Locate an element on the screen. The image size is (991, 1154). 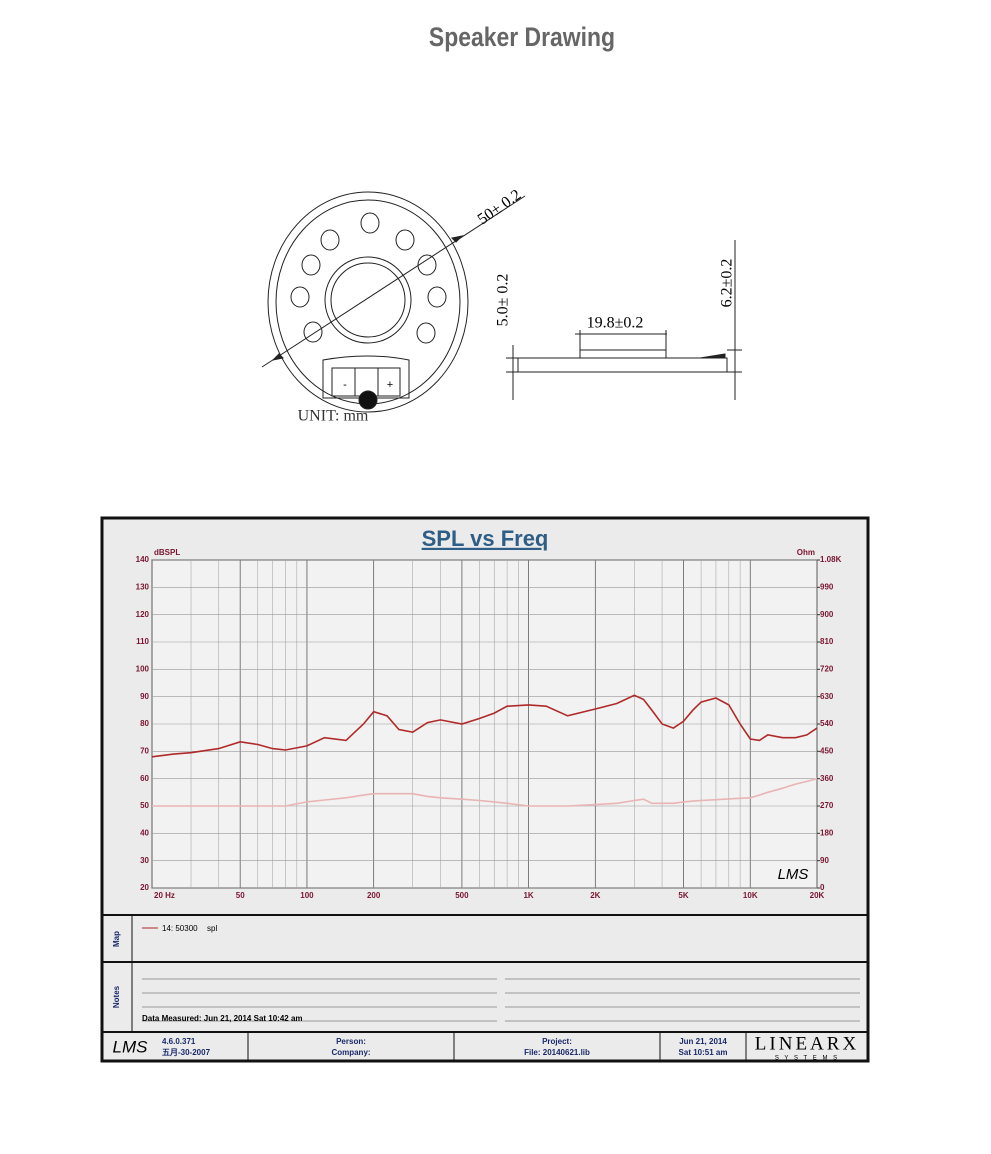
y-tick-label: 100 is located at coordinates (143, 668).